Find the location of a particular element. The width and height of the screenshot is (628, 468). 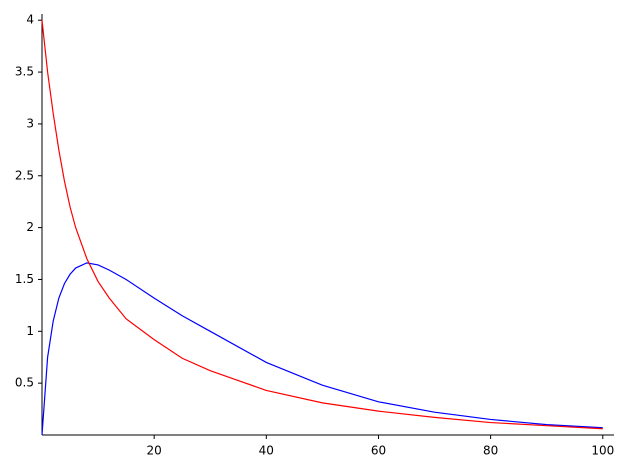

y-tick-label: 4 is located at coordinates (30, 20).